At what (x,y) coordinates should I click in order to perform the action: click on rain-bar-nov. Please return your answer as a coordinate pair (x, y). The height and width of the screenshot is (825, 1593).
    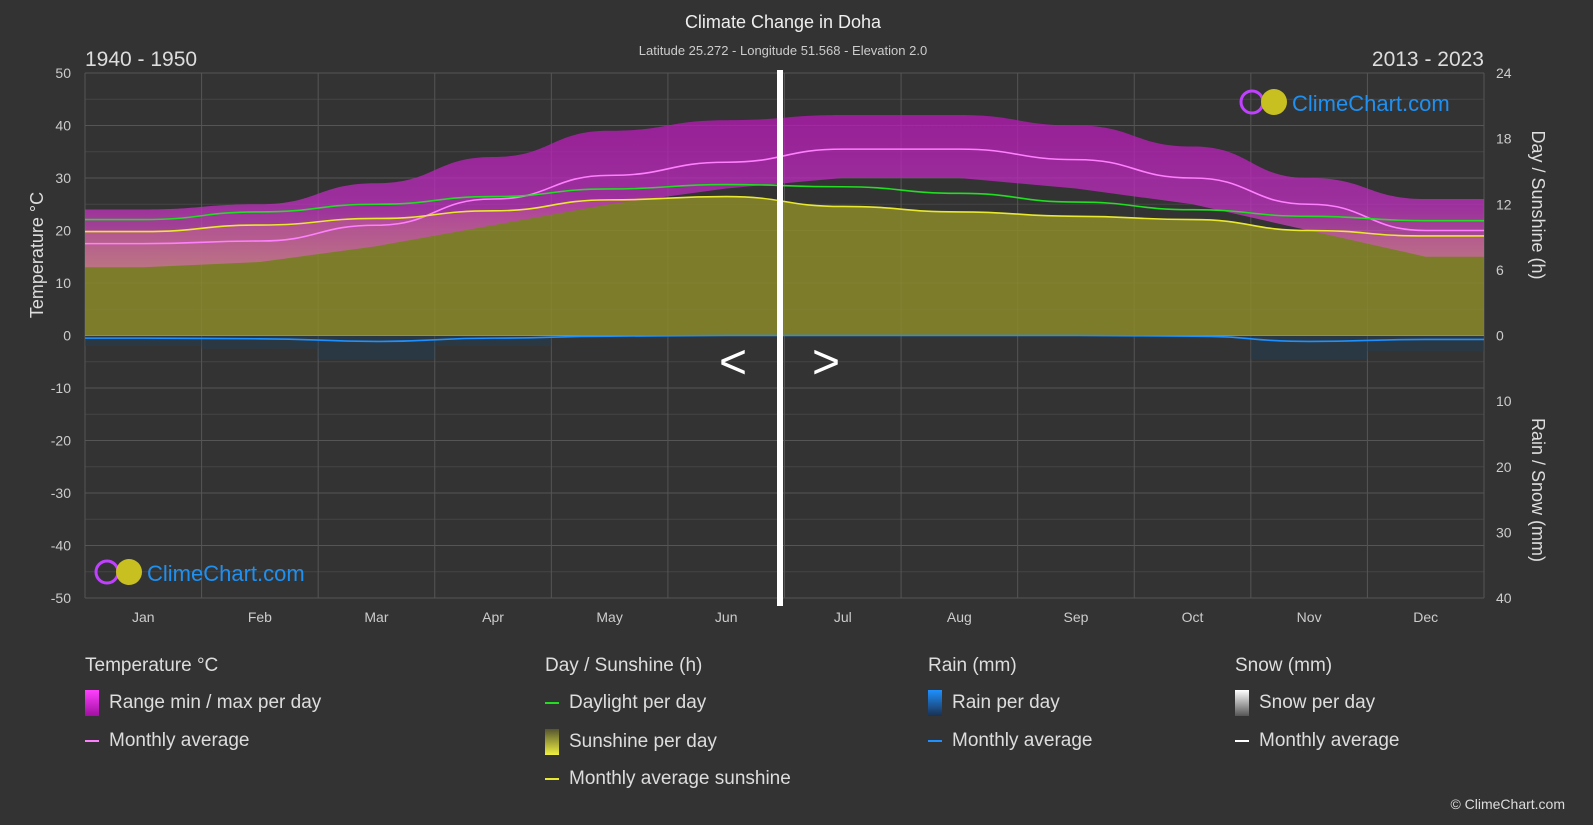
    Looking at the image, I should click on (1309, 347).